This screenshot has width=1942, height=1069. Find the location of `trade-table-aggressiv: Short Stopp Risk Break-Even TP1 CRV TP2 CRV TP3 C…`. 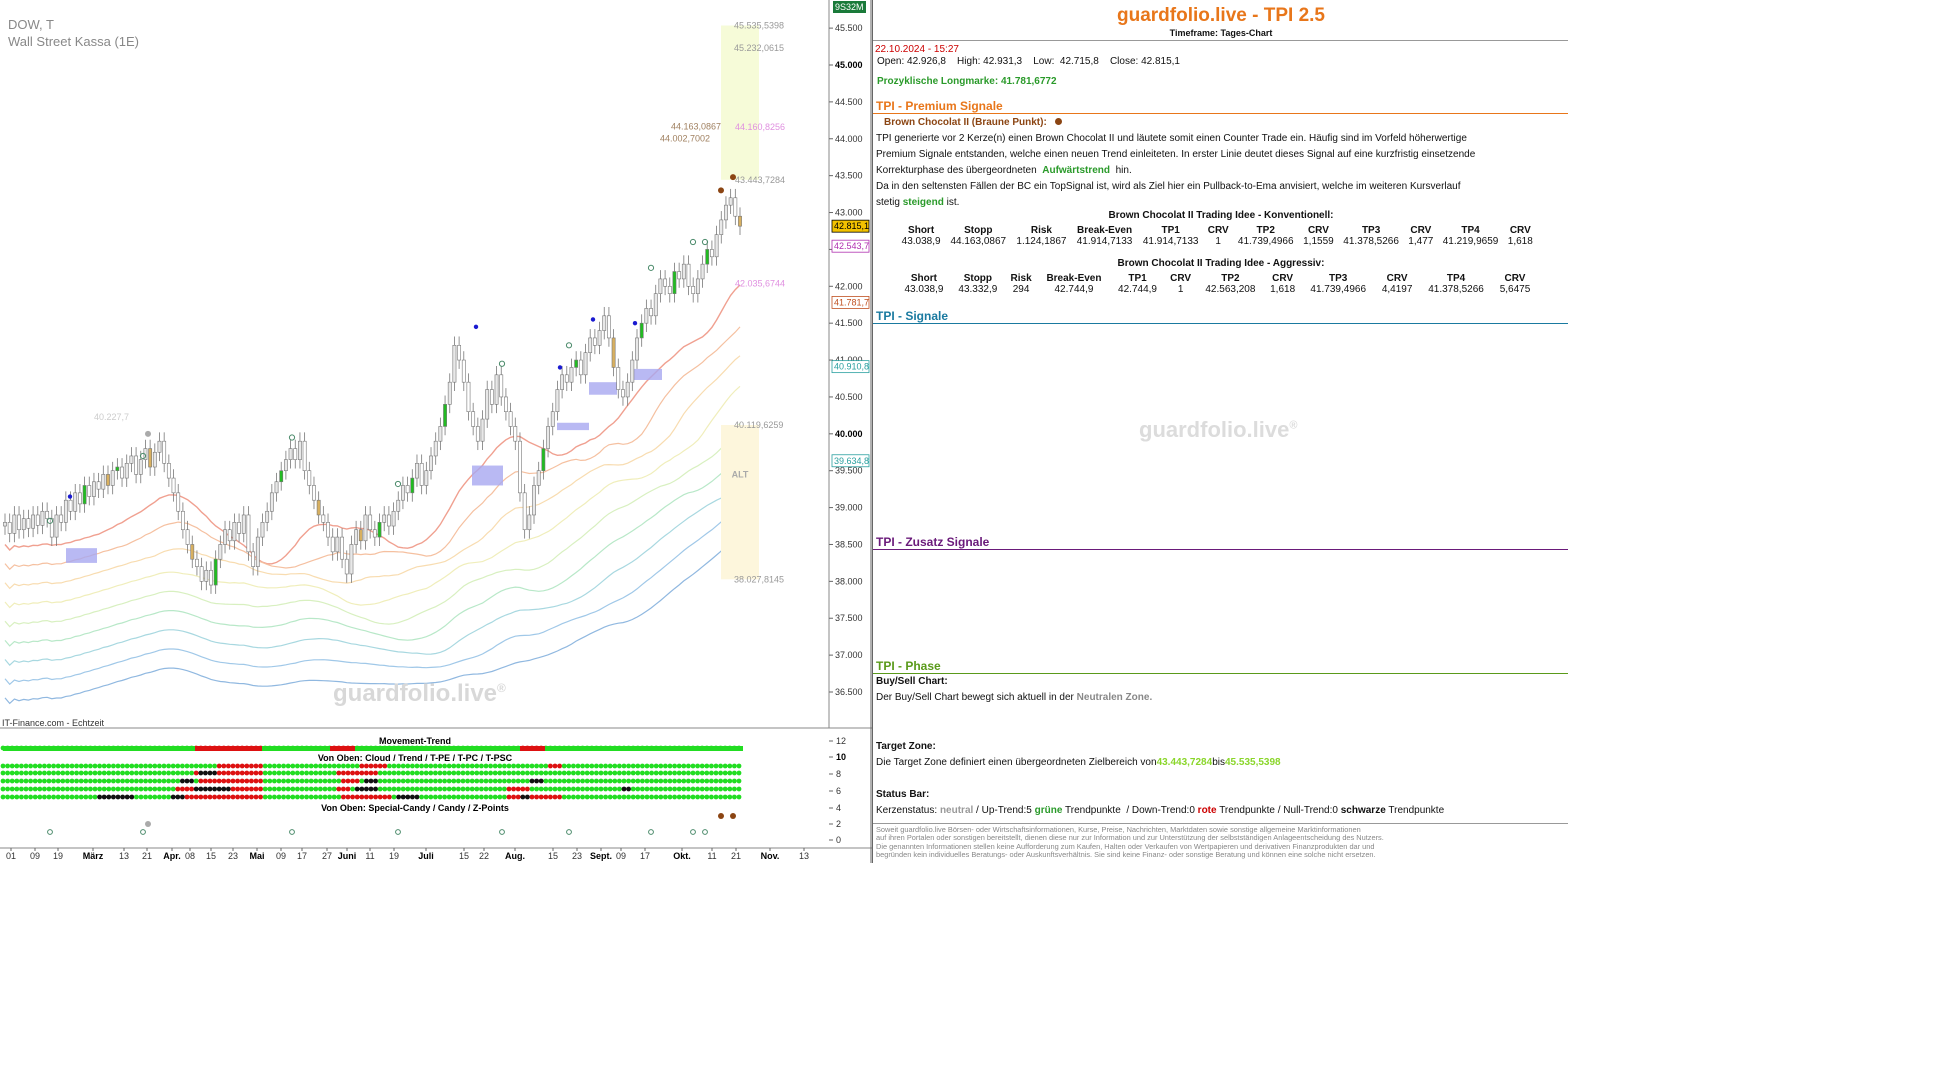

trade-table-aggressiv: Short Stopp Risk Break-Even TP1 CRV TP2 CRV TP3 C… is located at coordinates (1217, 284).